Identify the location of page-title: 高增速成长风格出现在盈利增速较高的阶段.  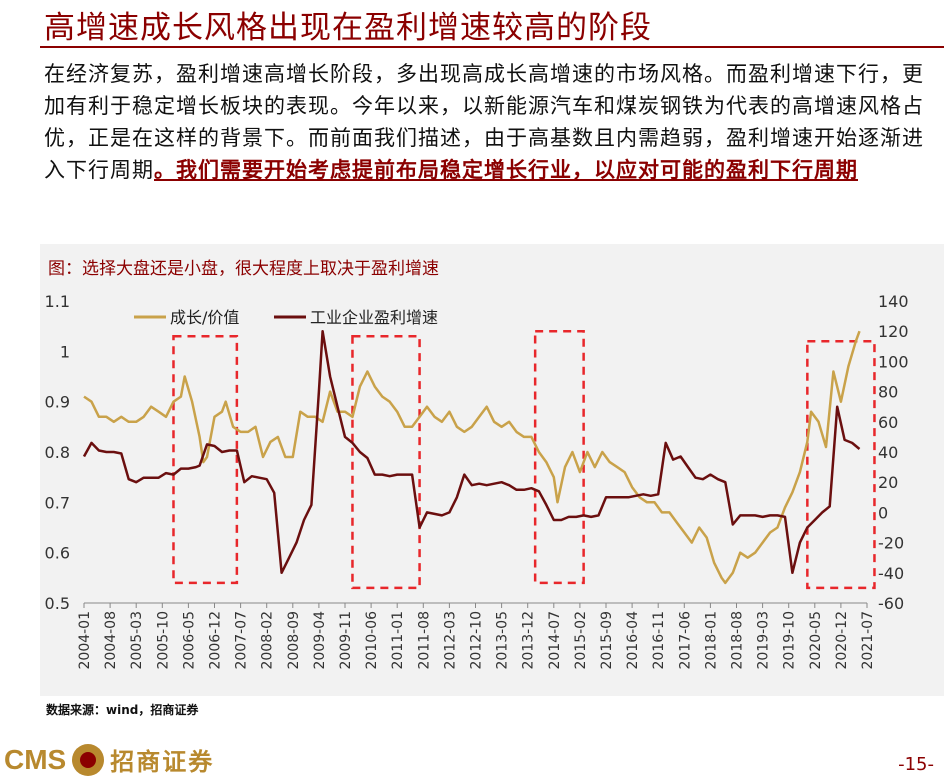
(348, 28).